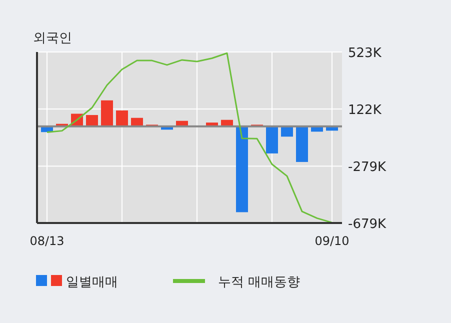  Describe the element at coordinates (365, 53) in the screenshot. I see `y-tick-label: 523K` at that location.